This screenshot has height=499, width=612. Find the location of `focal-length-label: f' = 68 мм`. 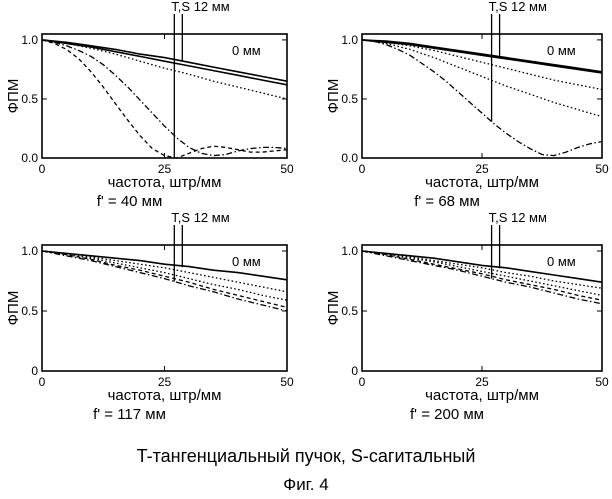

focal-length-label: f' = 68 мм is located at coordinates (447, 201).